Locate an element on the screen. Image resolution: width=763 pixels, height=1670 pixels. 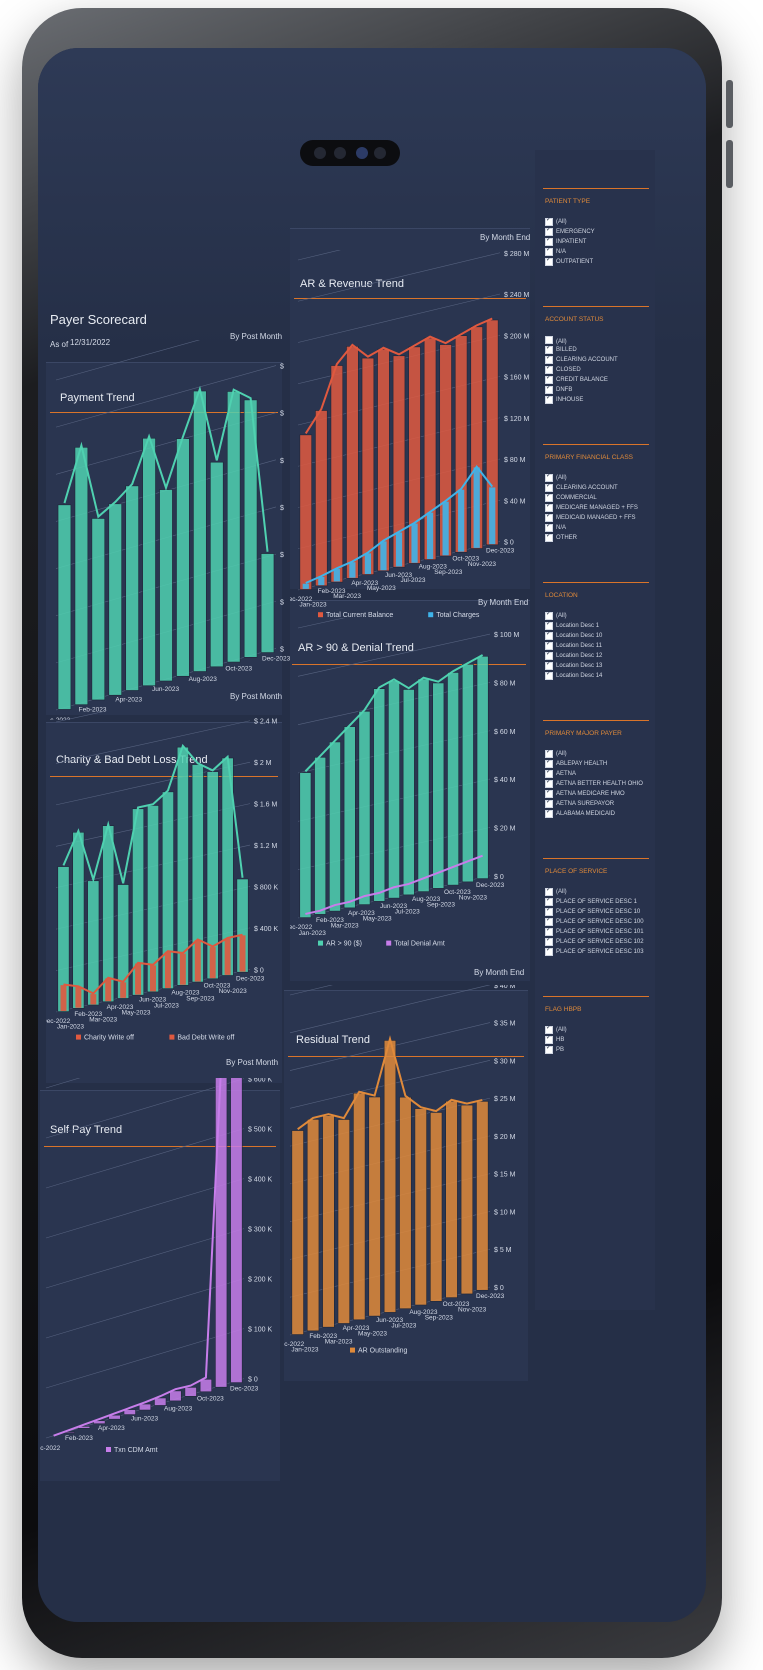
filter-checkbox-item: MEDICAID MANAGED + FFS is located at coordinates (590, 518).